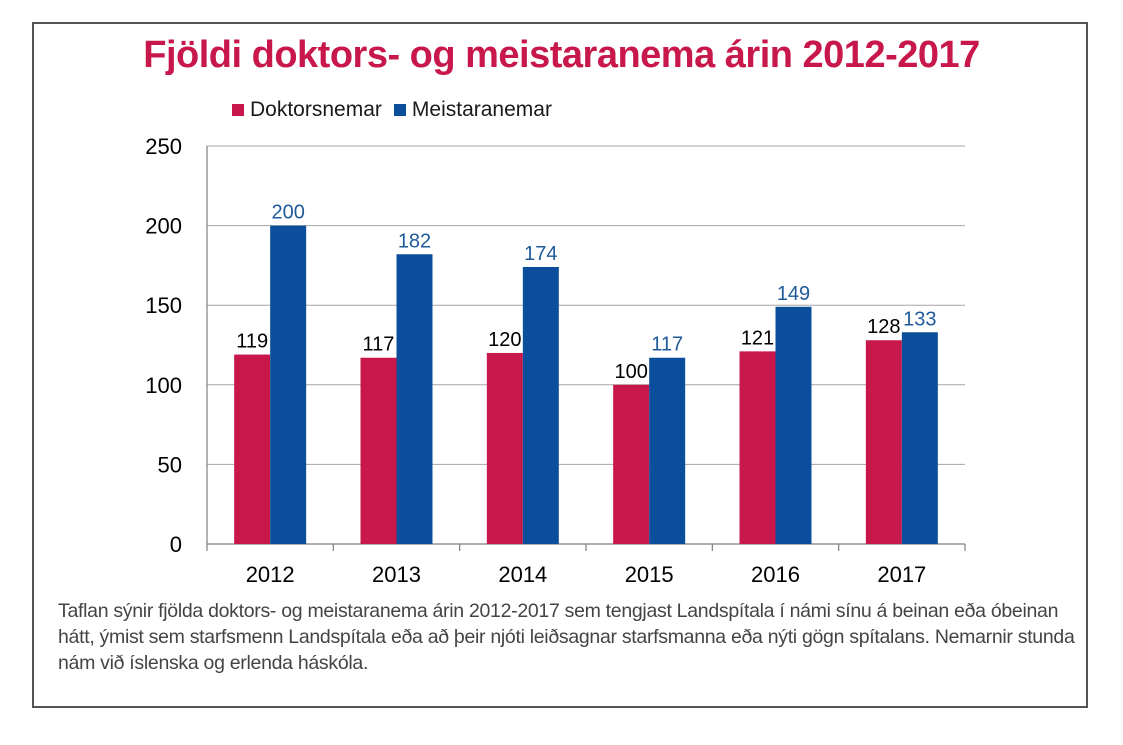  What do you see at coordinates (238, 110) in the screenshot?
I see `legend-swatch-doktorsnemar` at bounding box center [238, 110].